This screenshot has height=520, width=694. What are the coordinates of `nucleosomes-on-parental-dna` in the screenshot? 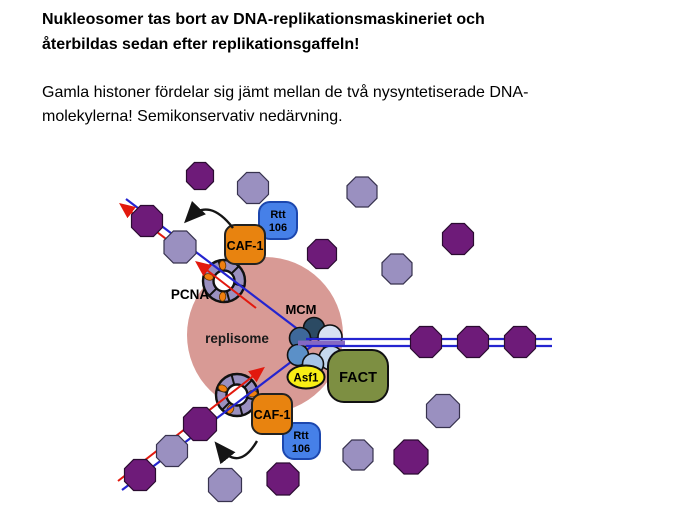 It's located at (473, 342).